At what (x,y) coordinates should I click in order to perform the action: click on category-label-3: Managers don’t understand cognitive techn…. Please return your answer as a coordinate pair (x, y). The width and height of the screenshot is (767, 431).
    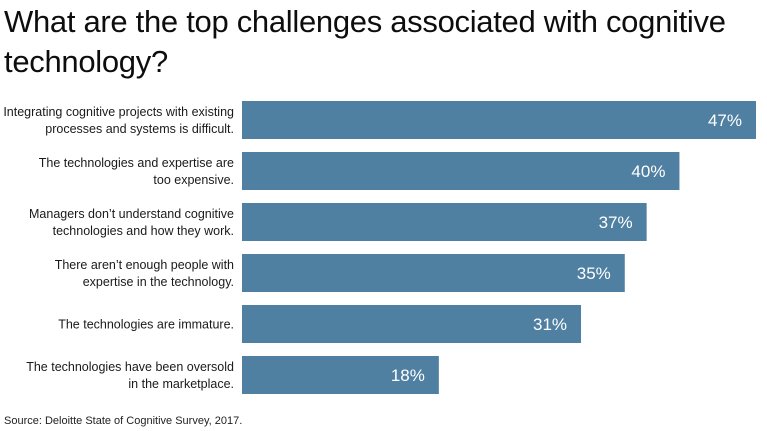
    Looking at the image, I should click on (131, 222).